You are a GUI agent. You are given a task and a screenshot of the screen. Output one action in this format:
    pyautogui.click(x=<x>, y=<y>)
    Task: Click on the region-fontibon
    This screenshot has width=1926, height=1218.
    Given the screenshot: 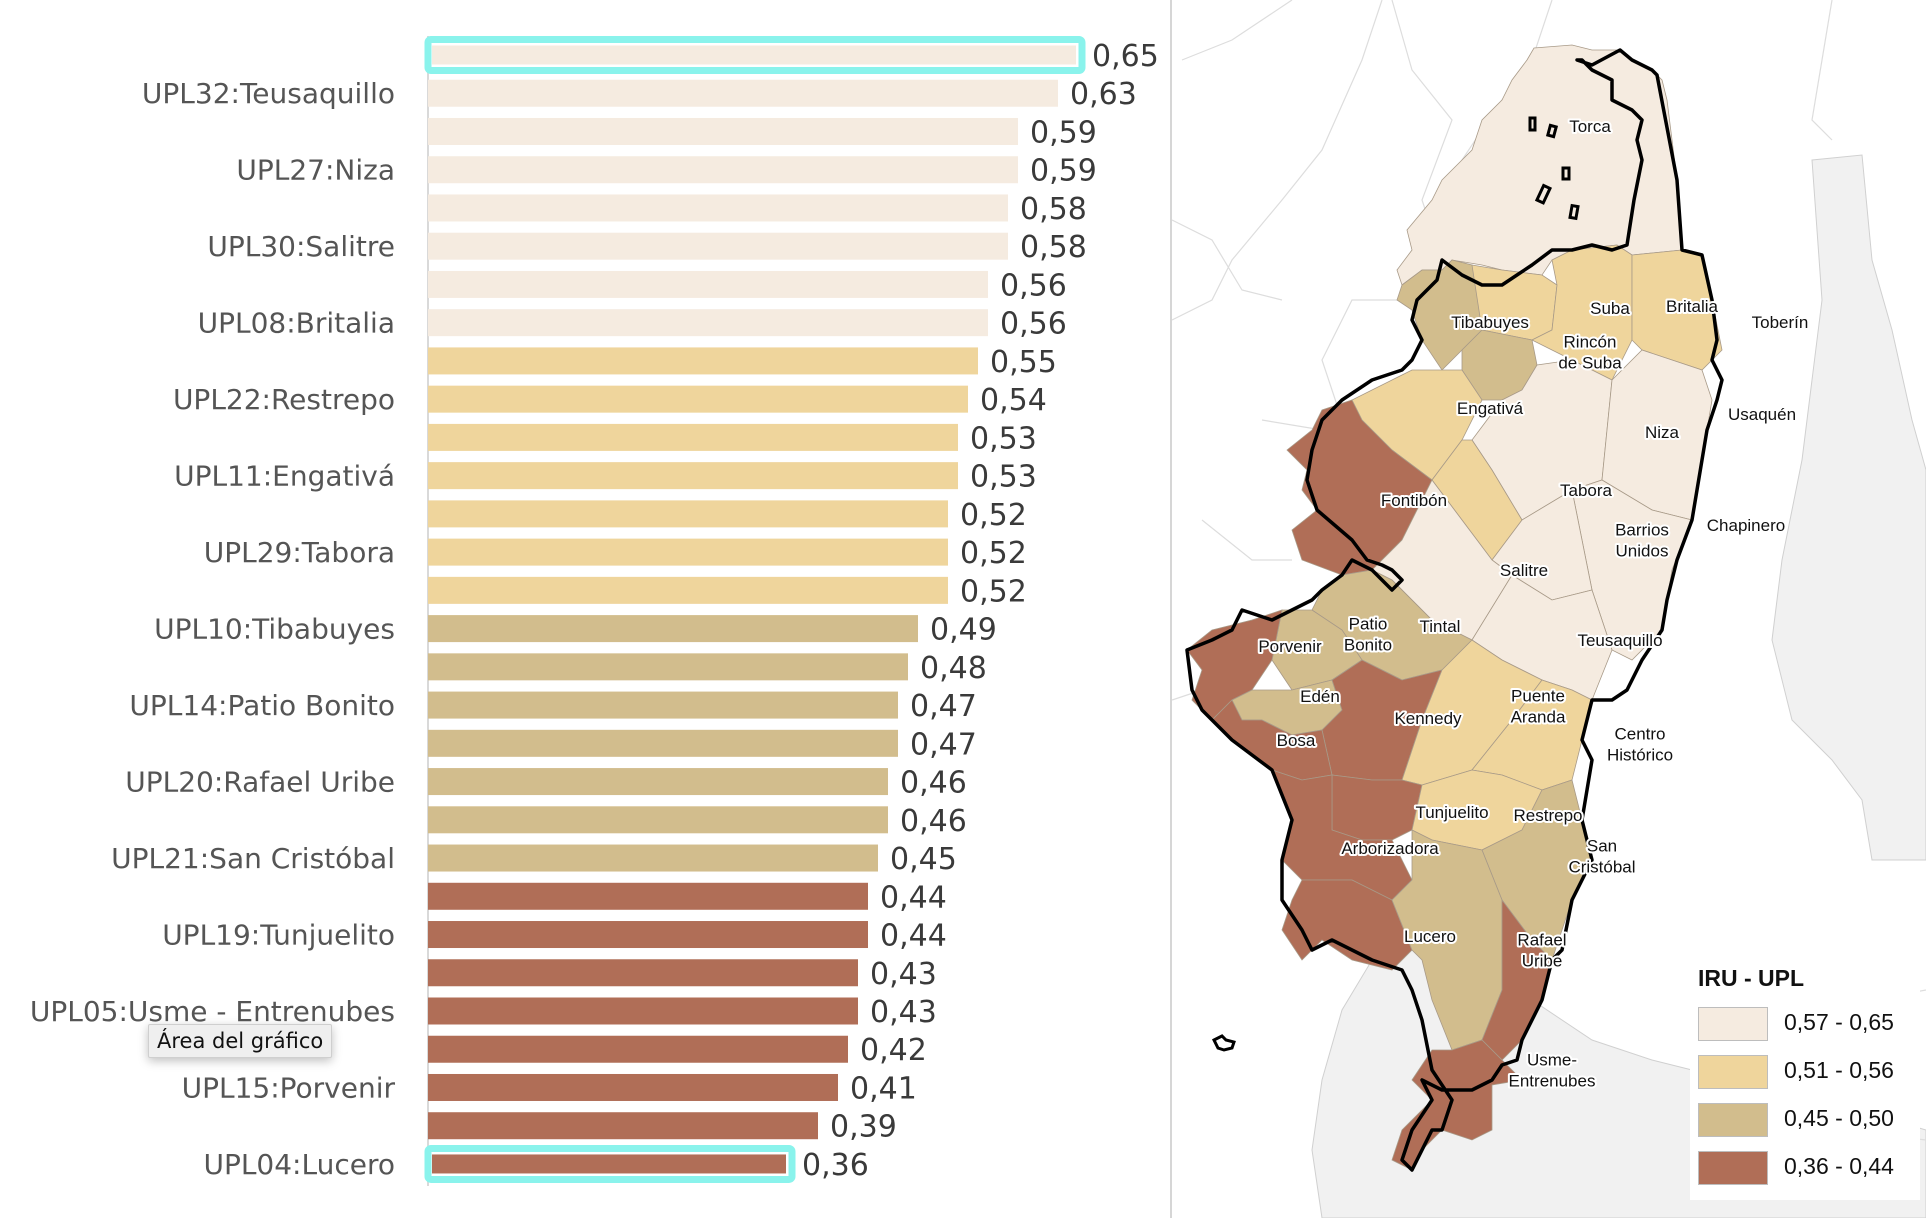 What is the action you would take?
    pyautogui.click(x=1359, y=487)
    